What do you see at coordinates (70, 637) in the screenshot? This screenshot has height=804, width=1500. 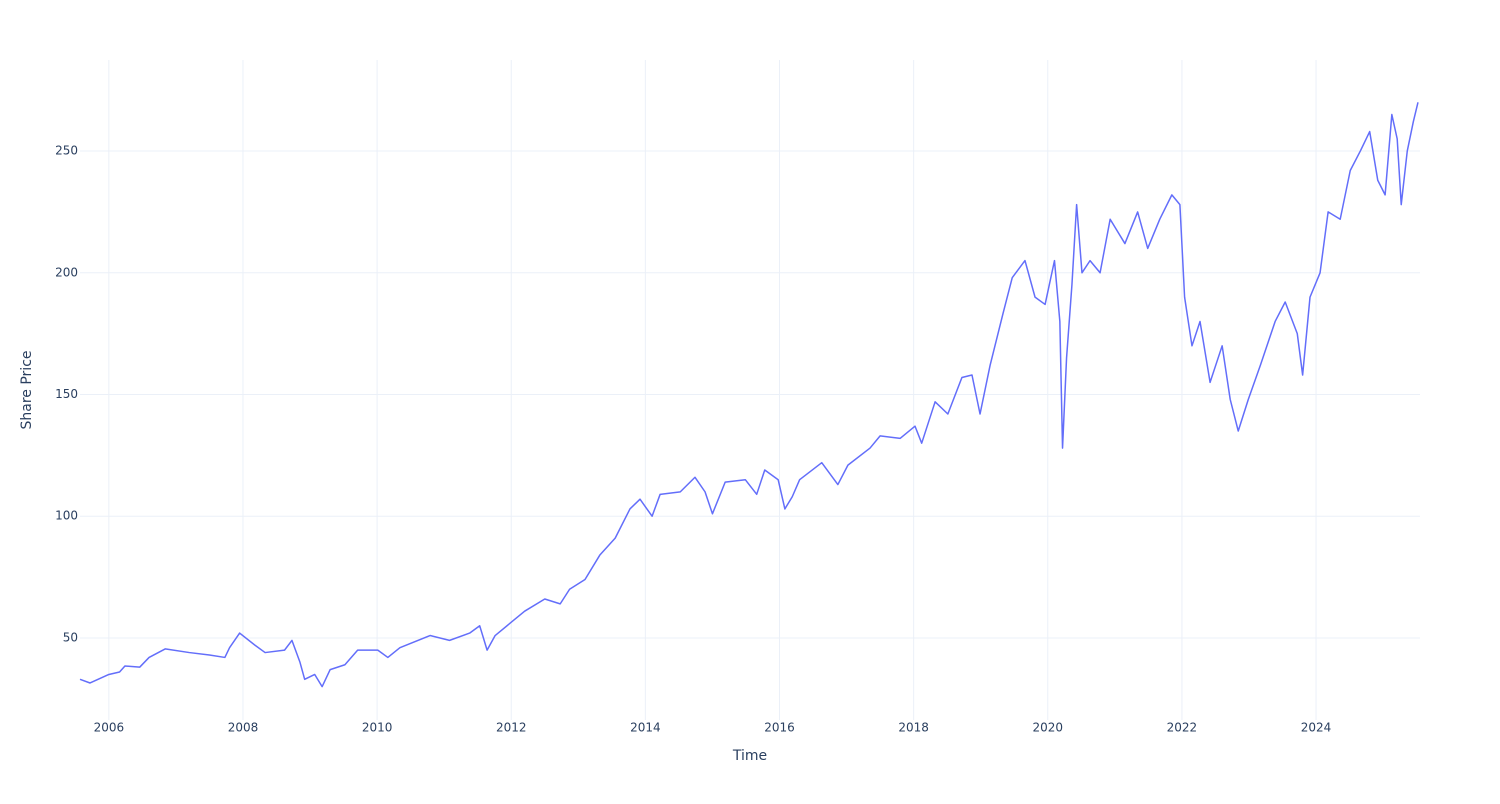 I see `y-tick-label: 50` at bounding box center [70, 637].